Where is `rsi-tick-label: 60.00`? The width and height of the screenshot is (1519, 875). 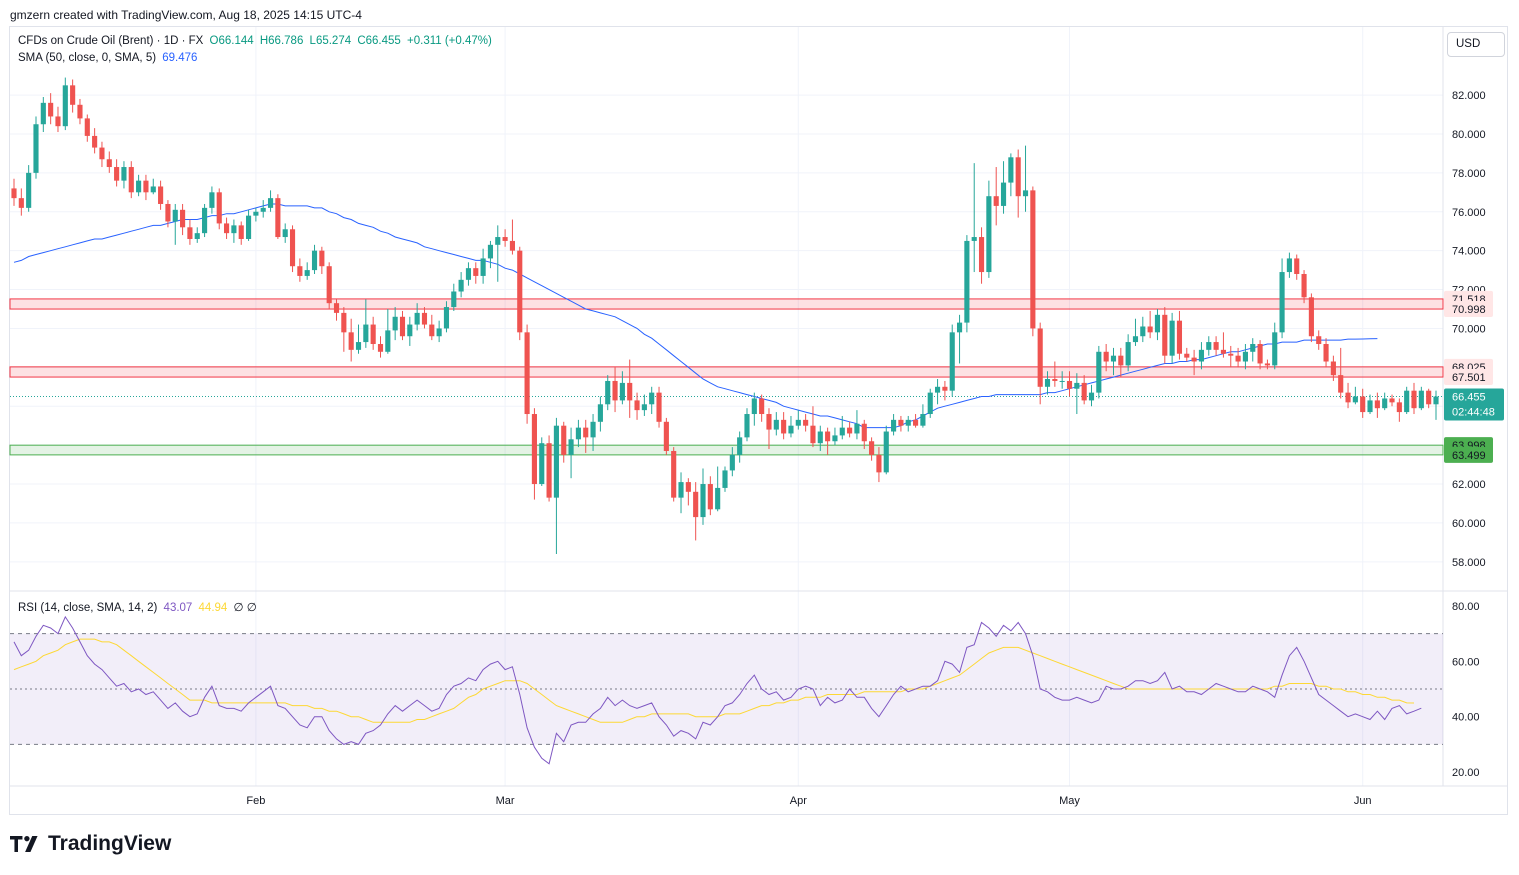 rsi-tick-label: 60.00 is located at coordinates (1466, 662).